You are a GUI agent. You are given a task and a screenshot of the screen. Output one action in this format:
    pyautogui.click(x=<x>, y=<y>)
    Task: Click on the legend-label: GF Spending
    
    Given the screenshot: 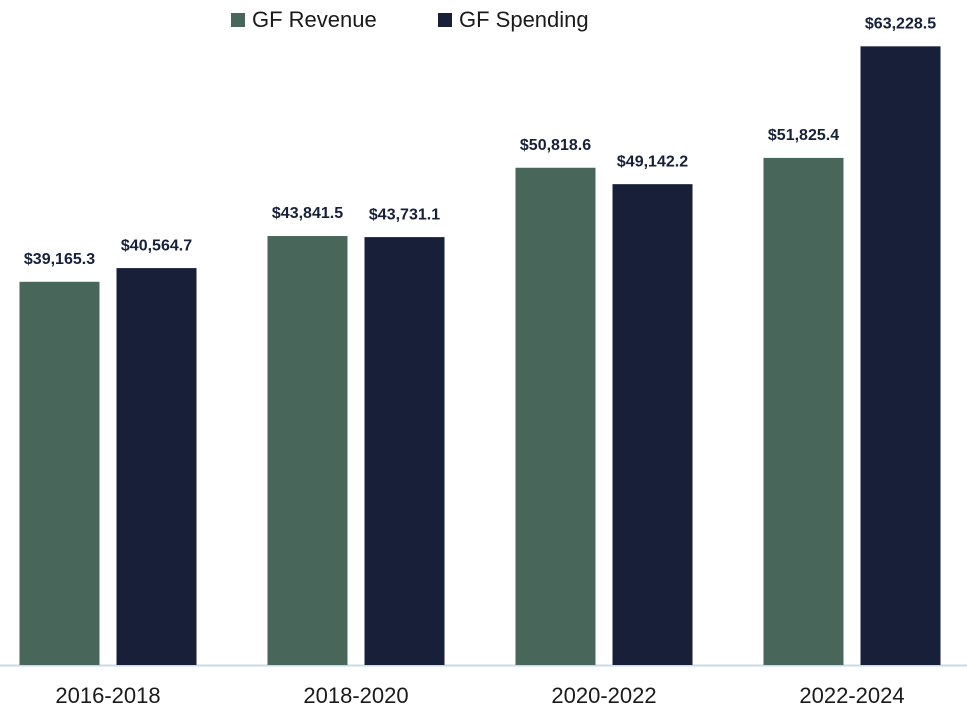 What is the action you would take?
    pyautogui.click(x=524, y=19)
    